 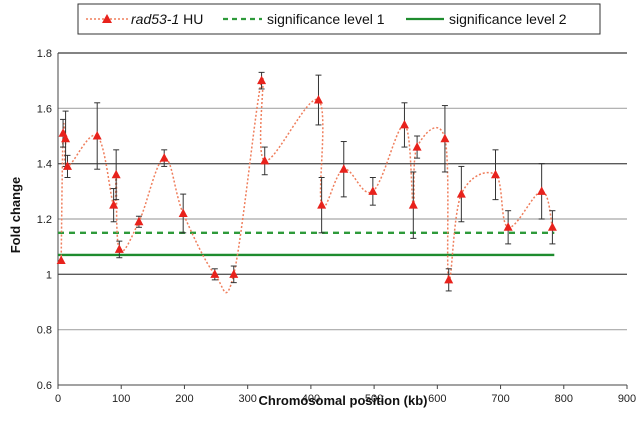 I want to click on y-tick-label: 1.4, so click(x=44, y=165).